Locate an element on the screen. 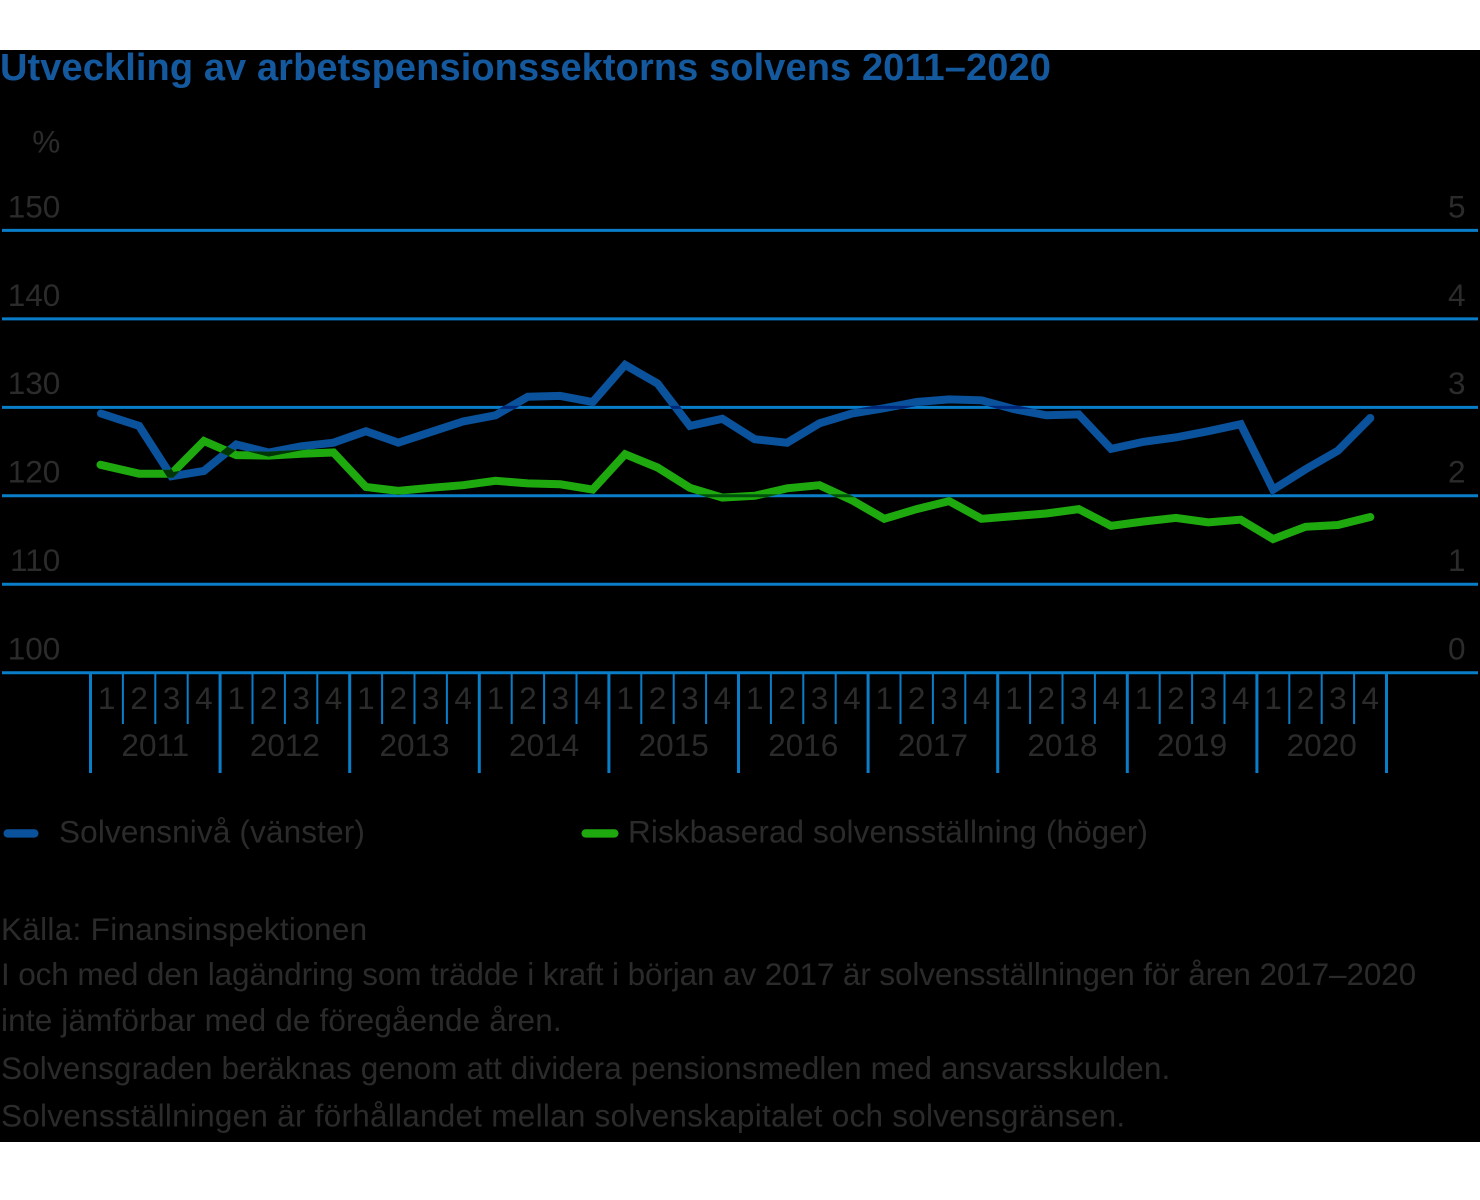 The image size is (1480, 1200). svg-text: 2019 is located at coordinates (1192, 745).